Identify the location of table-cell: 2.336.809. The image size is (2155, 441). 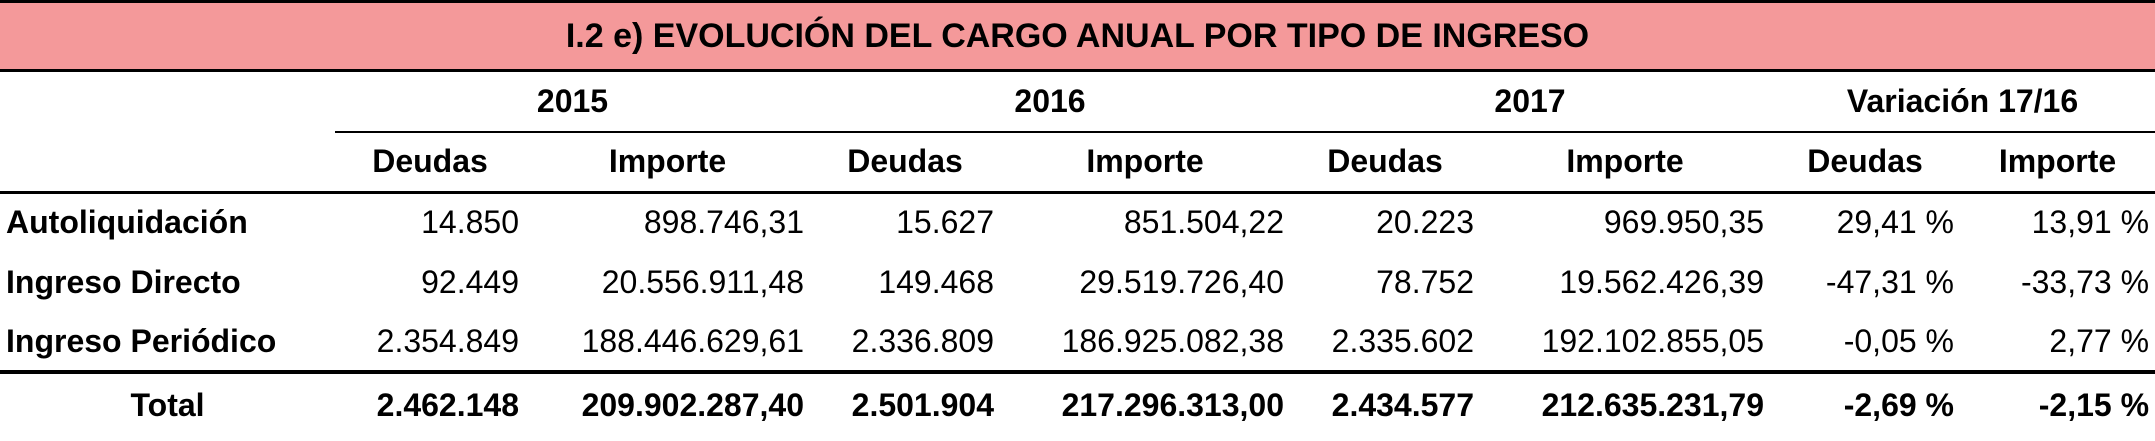
(905, 343).